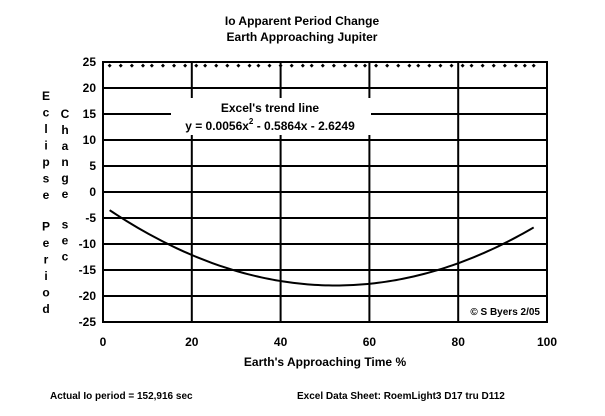 The height and width of the screenshot is (416, 605). I want to click on x-tick-label: 0, so click(103, 342).